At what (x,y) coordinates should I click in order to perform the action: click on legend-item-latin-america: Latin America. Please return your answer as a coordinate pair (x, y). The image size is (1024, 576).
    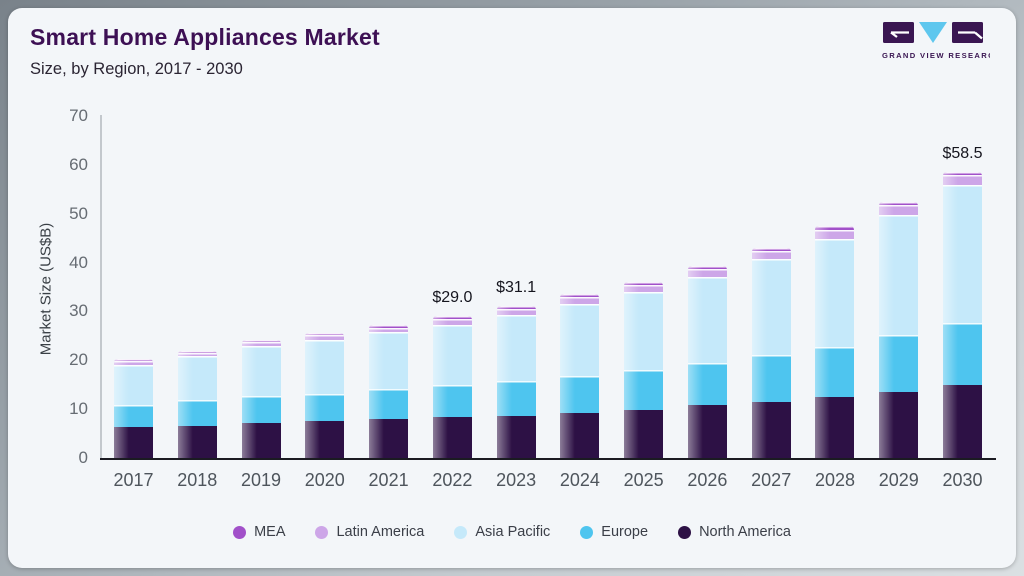
    Looking at the image, I should click on (369, 532).